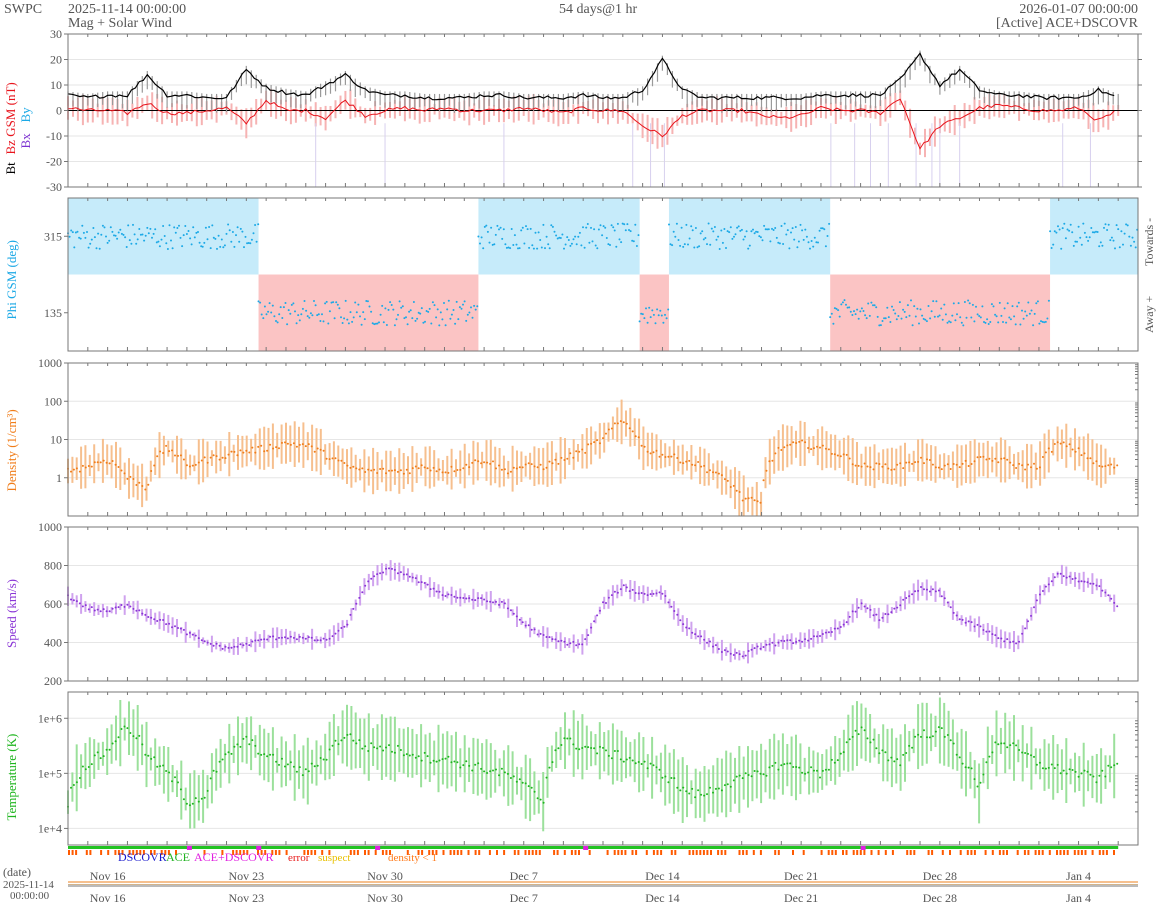 The image size is (1158, 905). Describe the element at coordinates (385, 898) in the screenshot. I see `x-tick-label-bottom: Nov 30` at that location.